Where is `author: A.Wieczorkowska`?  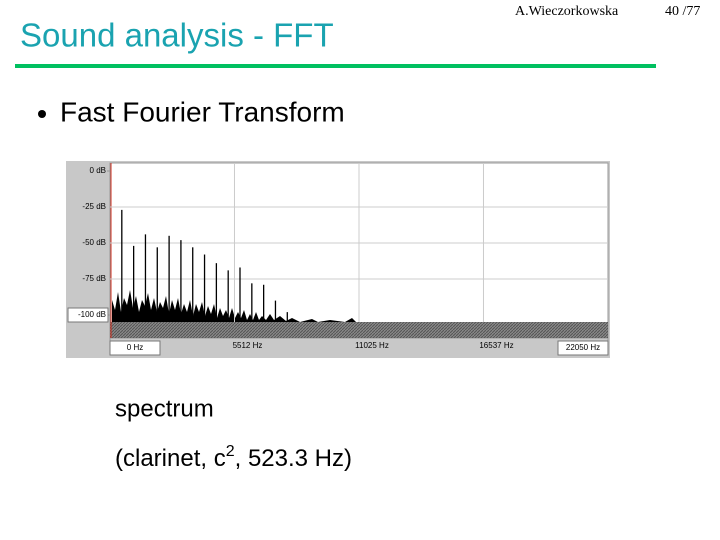
author: A.Wieczorkowska is located at coordinates (567, 11).